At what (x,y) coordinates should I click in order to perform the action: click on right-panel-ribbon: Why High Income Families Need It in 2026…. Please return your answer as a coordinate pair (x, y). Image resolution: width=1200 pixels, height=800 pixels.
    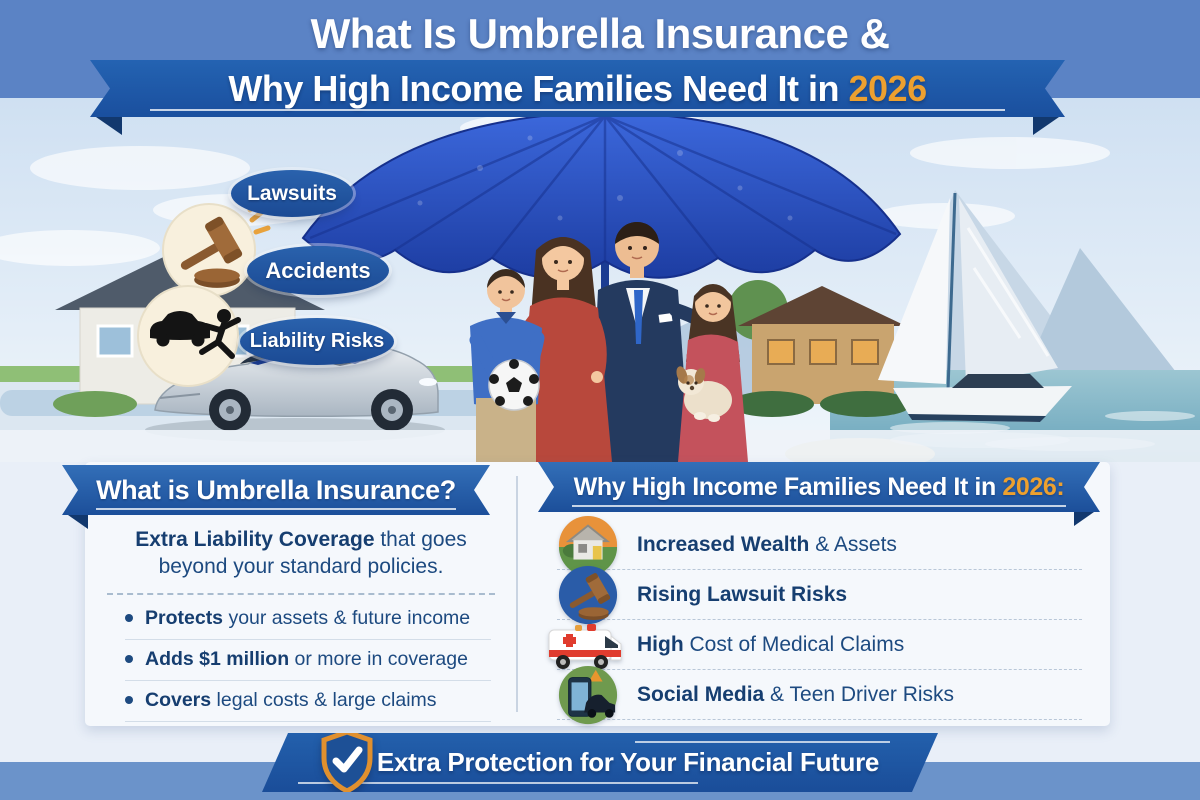
    Looking at the image, I should click on (819, 494).